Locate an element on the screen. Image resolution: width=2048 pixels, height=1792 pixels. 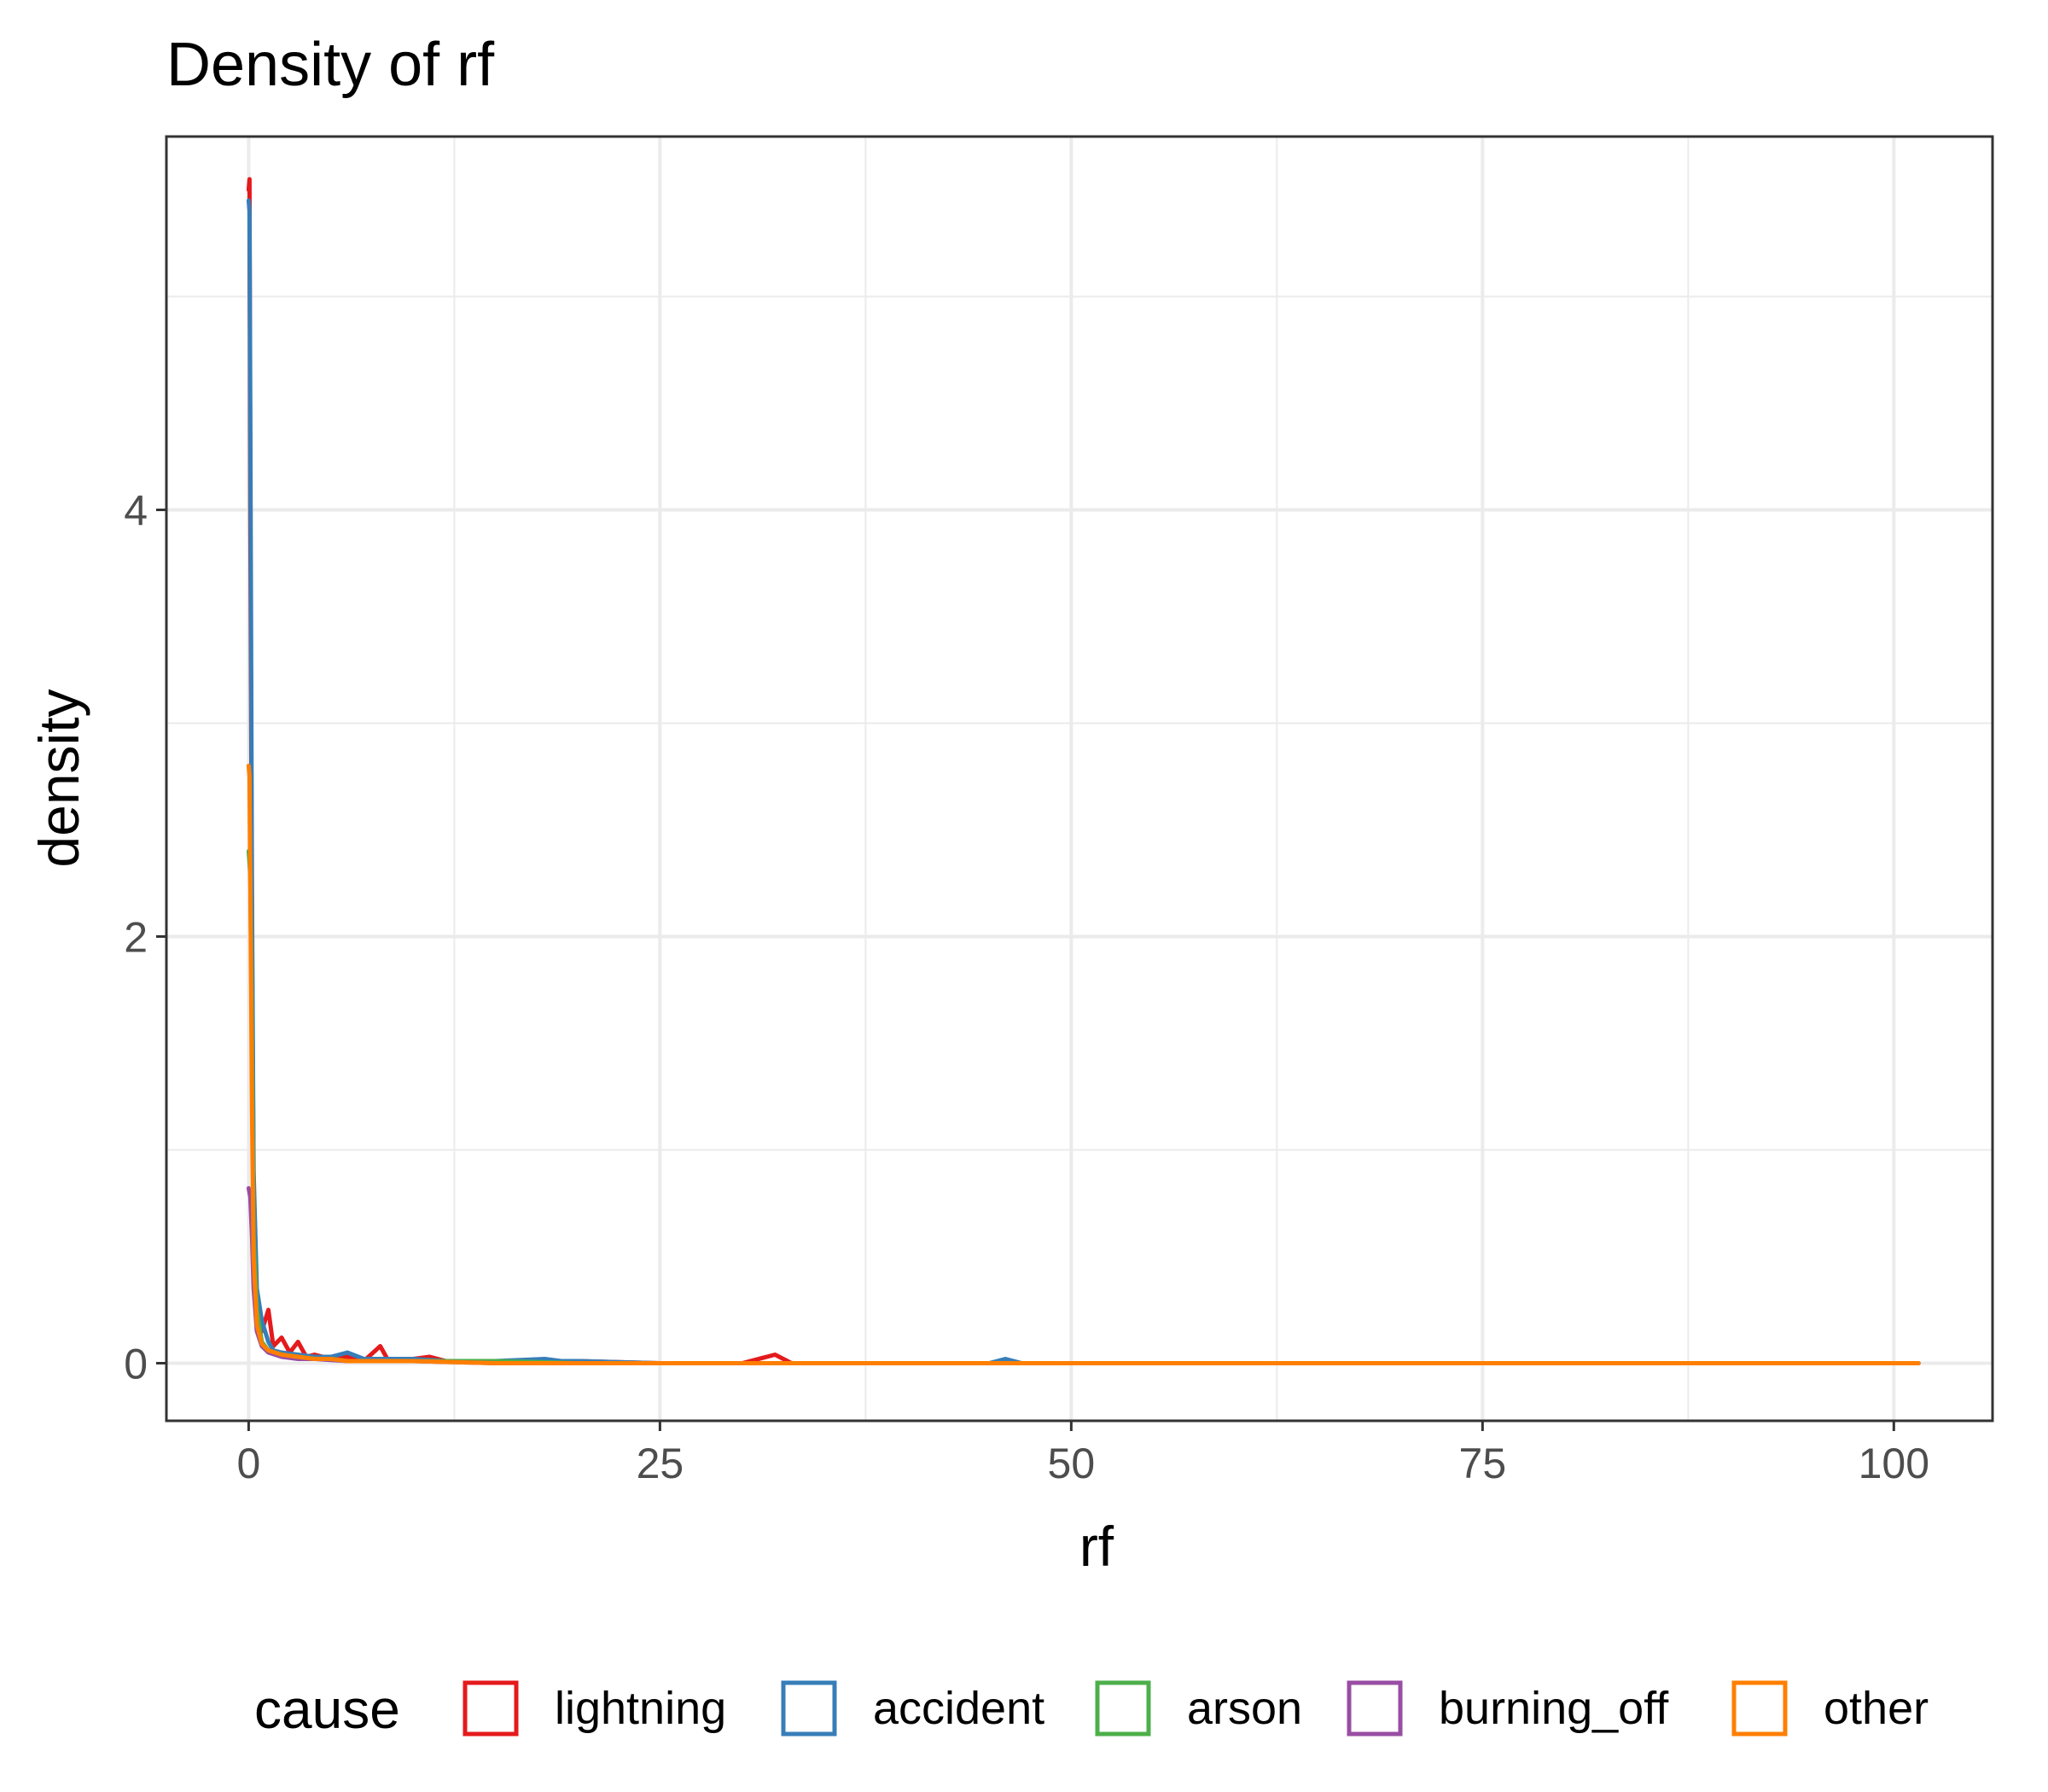
y-tick-label: 4 is located at coordinates (136, 511).